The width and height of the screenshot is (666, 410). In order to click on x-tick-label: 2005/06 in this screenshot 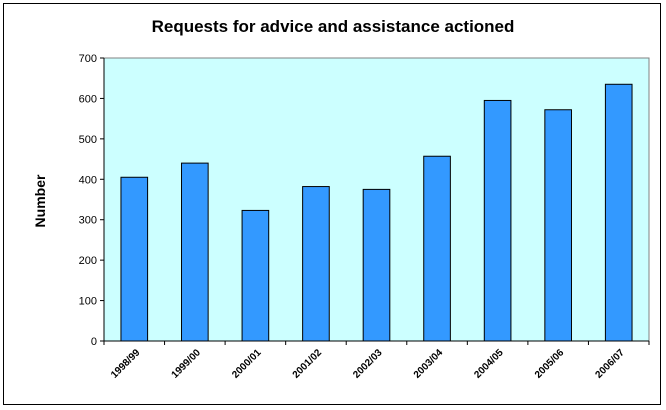, I will do `click(550, 364)`.